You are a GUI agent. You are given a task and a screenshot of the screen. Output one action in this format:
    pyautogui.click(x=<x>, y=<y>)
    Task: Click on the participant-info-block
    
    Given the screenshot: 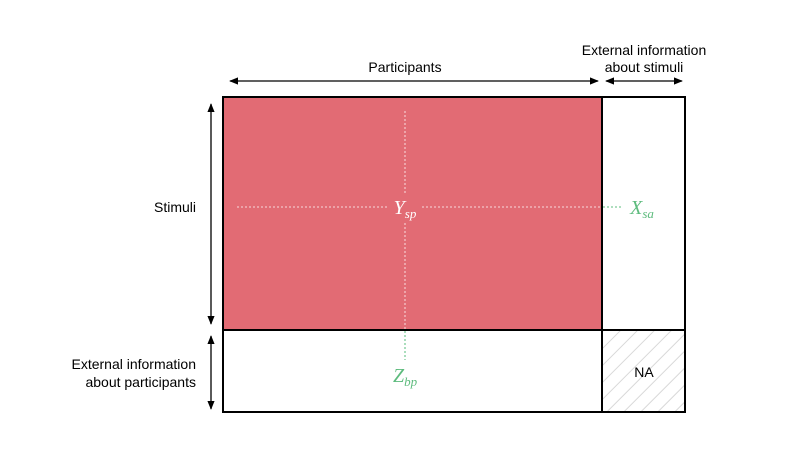 What is the action you would take?
    pyautogui.click(x=412, y=371)
    